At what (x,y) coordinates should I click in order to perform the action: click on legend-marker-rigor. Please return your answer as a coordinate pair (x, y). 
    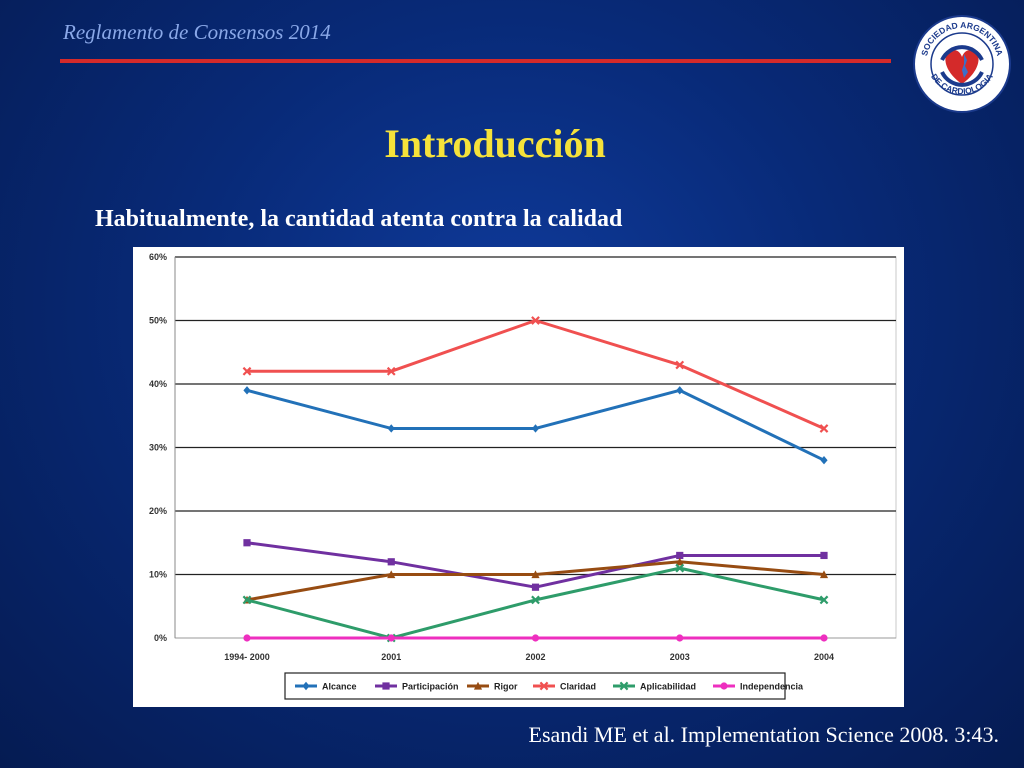
    Looking at the image, I should click on (478, 685).